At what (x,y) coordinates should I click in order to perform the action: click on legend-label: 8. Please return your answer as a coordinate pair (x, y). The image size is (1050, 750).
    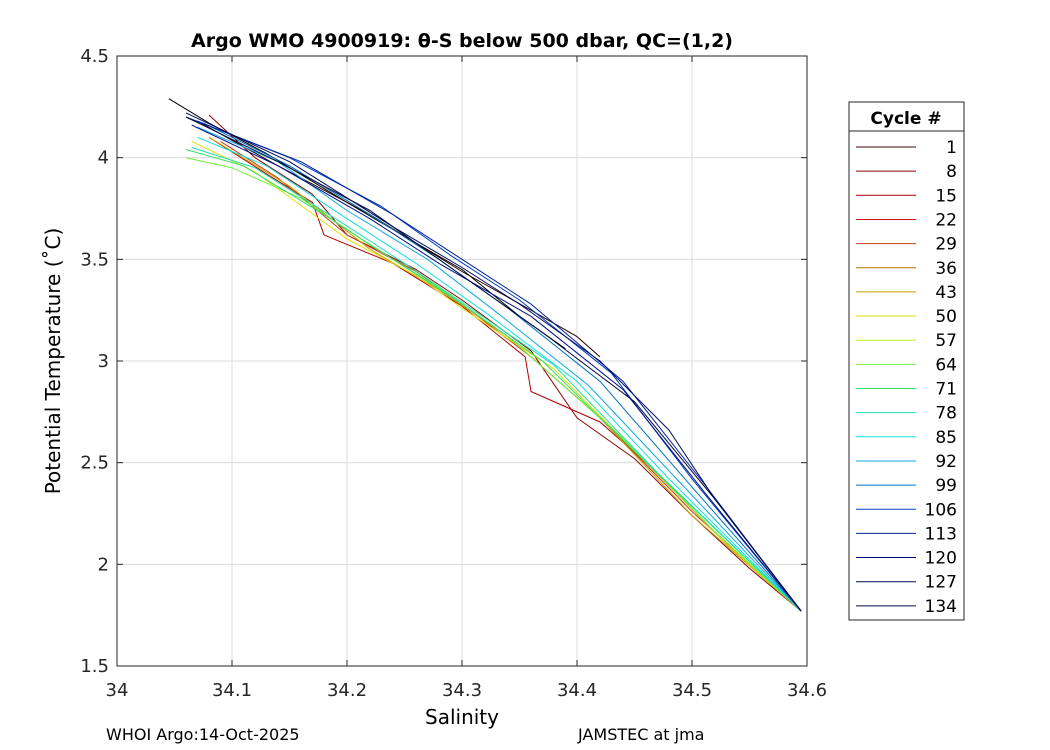
    Looking at the image, I should click on (951, 172).